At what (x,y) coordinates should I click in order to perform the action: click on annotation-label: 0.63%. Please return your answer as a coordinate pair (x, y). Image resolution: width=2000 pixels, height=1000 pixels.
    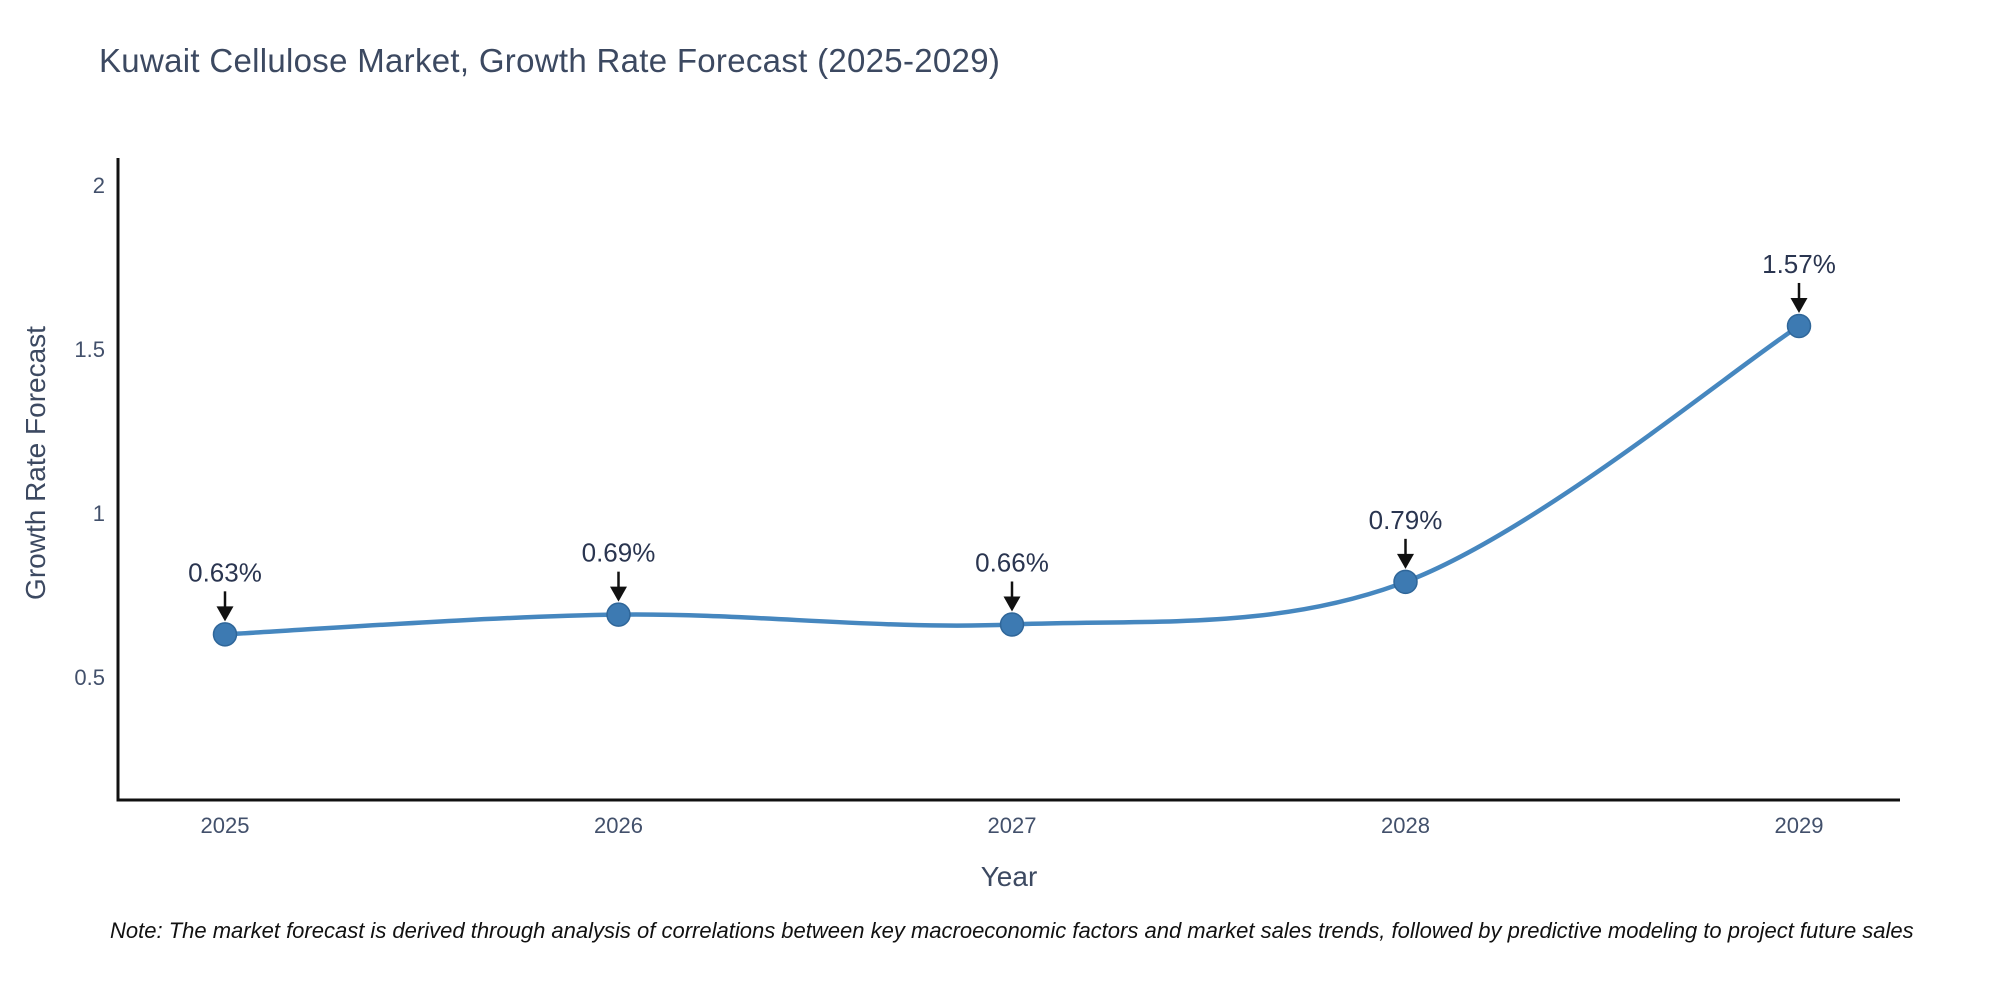
    Looking at the image, I should click on (225, 572).